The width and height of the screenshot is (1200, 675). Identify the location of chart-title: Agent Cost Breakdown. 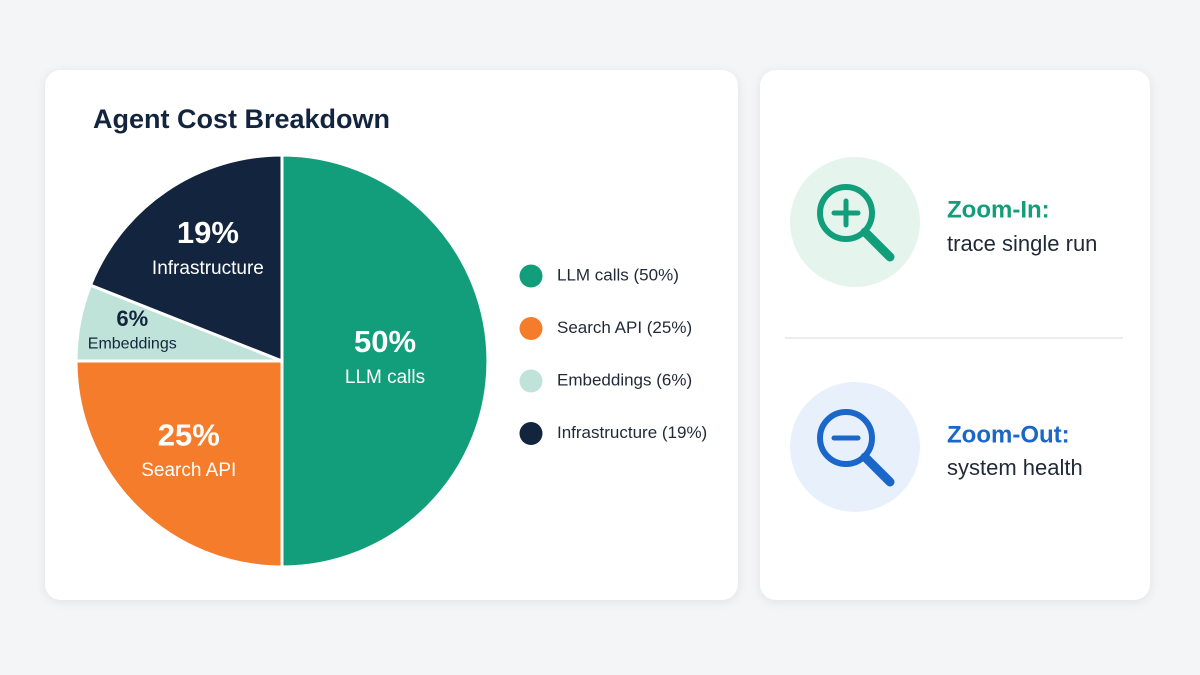
(241, 119).